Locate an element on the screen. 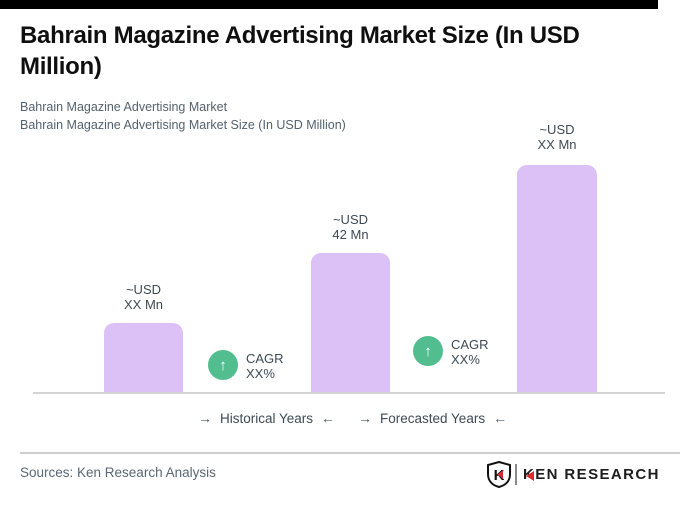  shield-red-triangle-icon is located at coordinates (500, 474).